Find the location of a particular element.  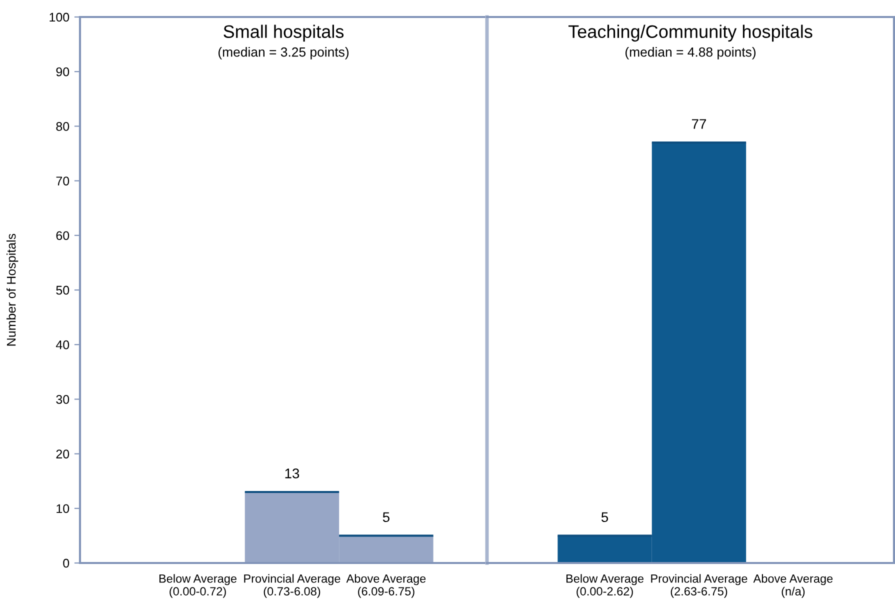

y-tick-label: 50 is located at coordinates (63, 290).